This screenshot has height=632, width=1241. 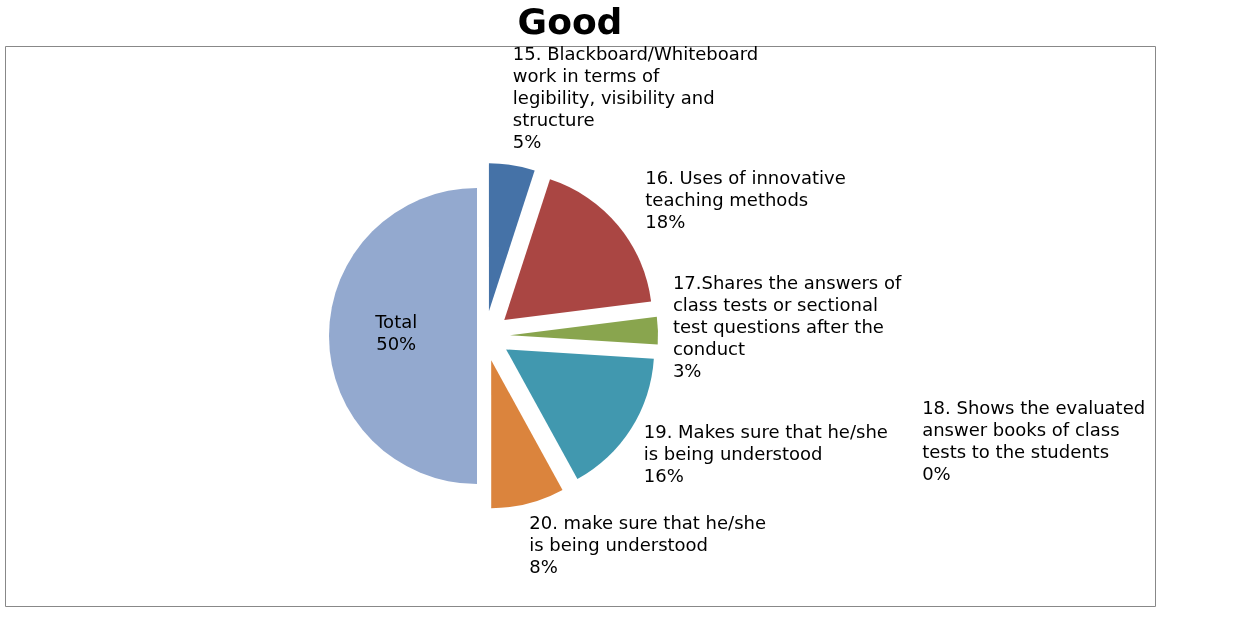 What do you see at coordinates (663, 475) in the screenshot?
I see `data-label: 16%` at bounding box center [663, 475].